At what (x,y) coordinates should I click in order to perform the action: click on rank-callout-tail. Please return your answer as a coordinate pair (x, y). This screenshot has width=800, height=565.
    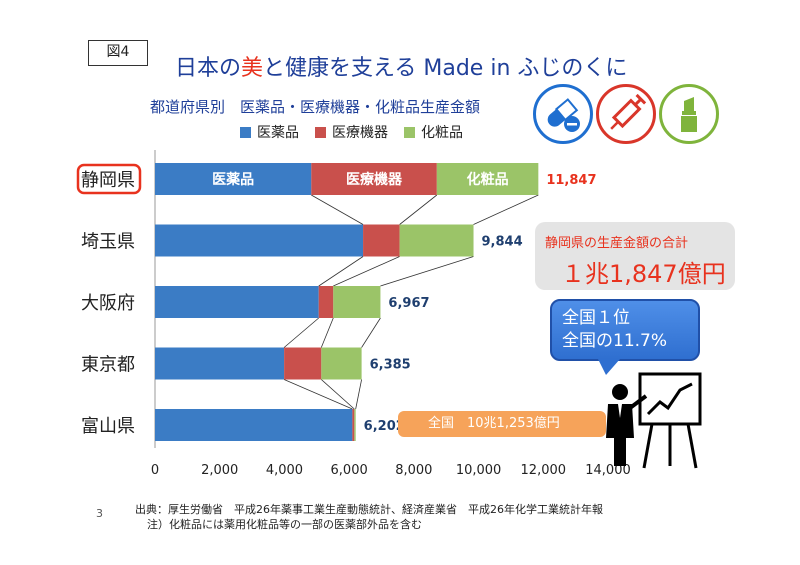
    Looking at the image, I should click on (609, 367).